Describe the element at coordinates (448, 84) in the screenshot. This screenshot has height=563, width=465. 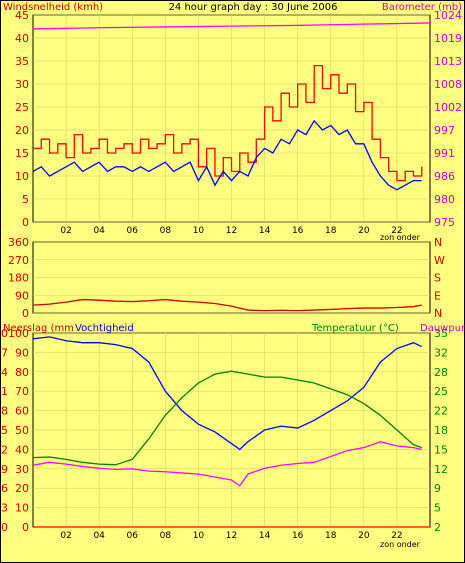
I see `y2-tick-label: 1008` at that location.